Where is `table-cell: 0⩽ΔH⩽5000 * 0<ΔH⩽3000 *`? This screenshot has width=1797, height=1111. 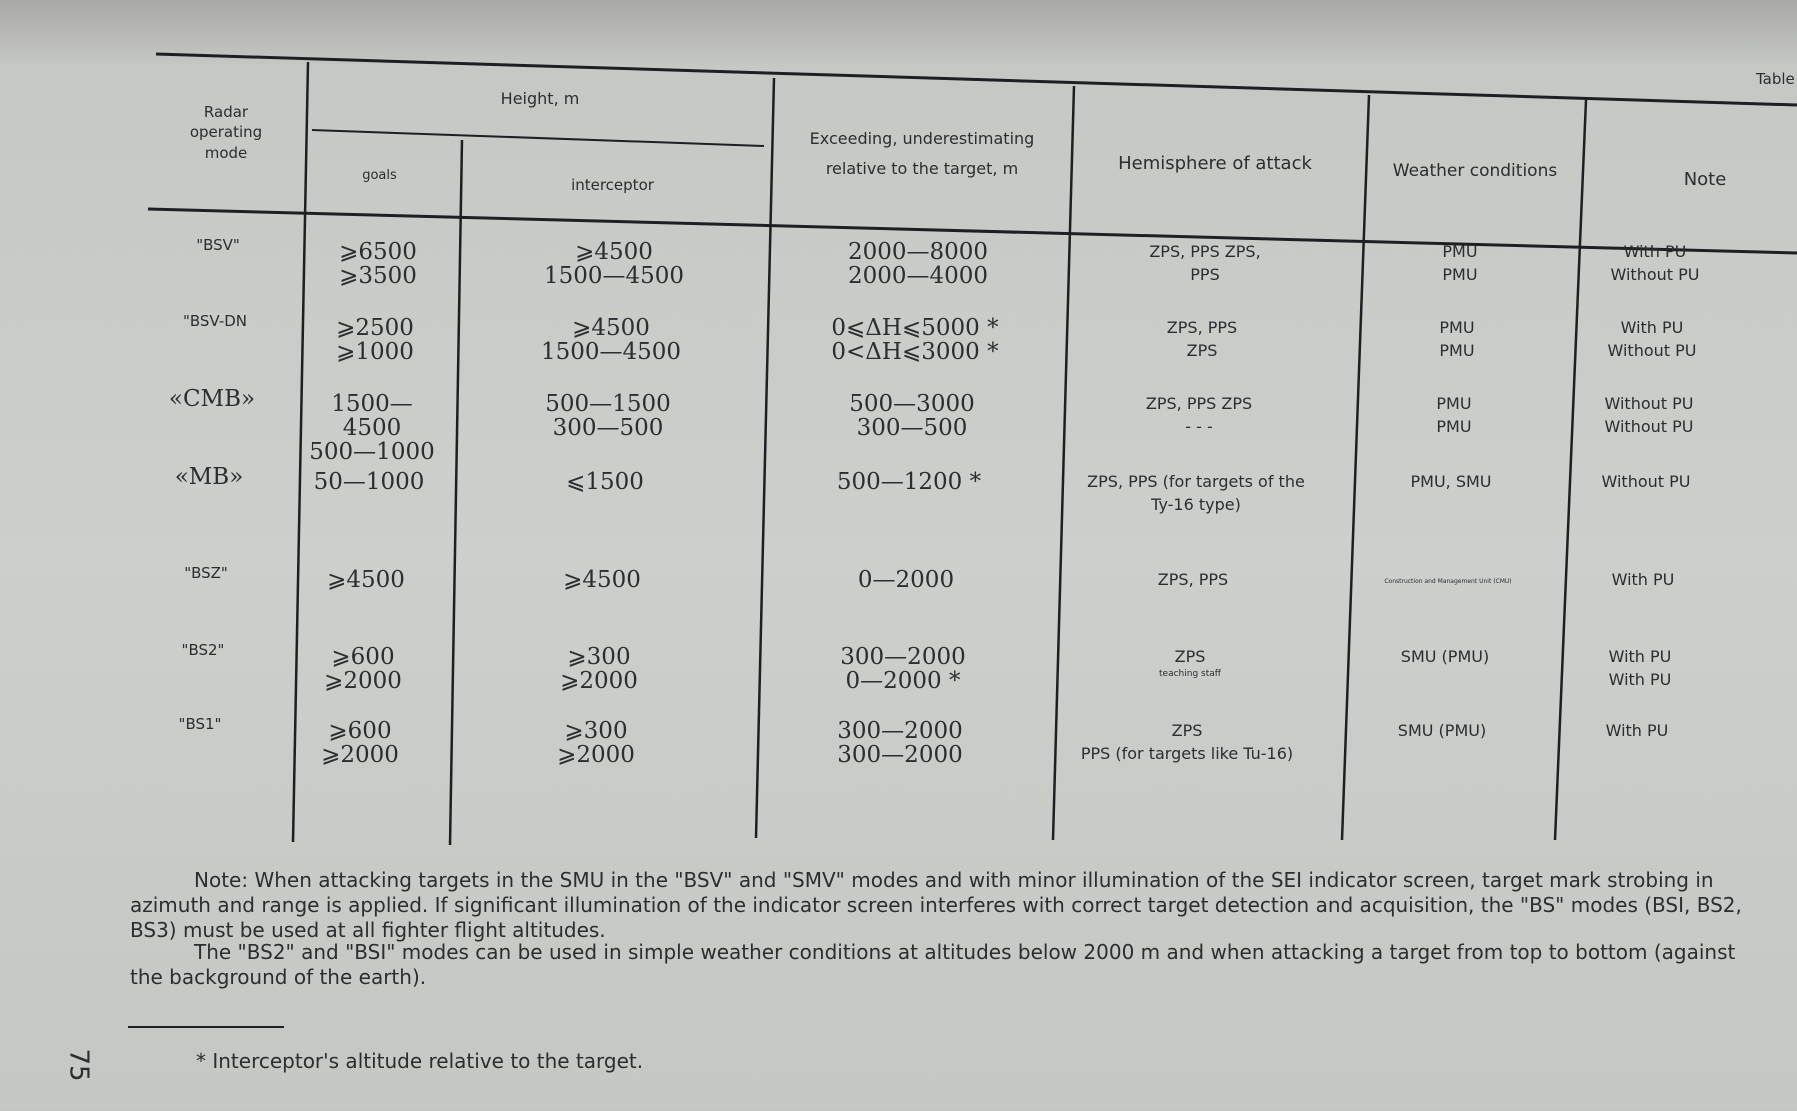
table-cell: 0⩽ΔH⩽5000 * 0<ΔH⩽3000 * is located at coordinates (915, 340).